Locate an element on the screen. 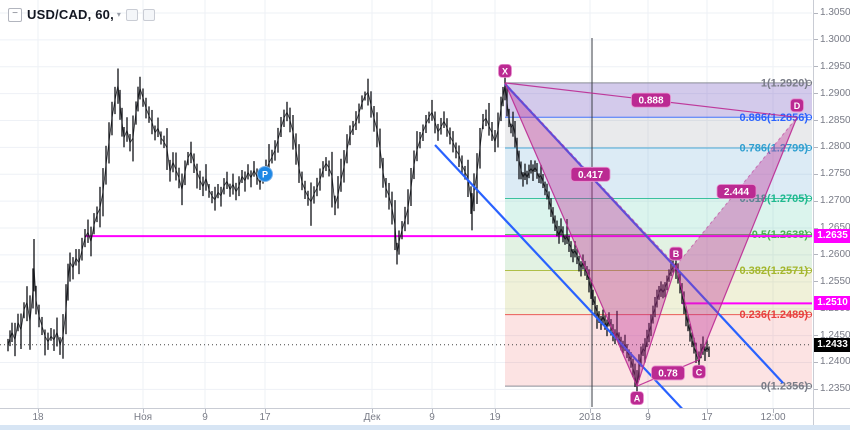 Image resolution: width=850 pixels, height=430 pixels. svg-text: B is located at coordinates (676, 254).